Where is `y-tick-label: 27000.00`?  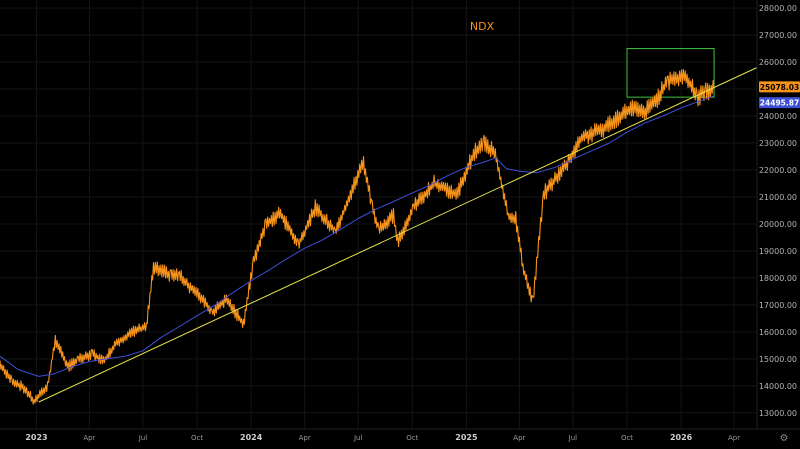 y-tick-label: 27000.00 is located at coordinates (778, 35).